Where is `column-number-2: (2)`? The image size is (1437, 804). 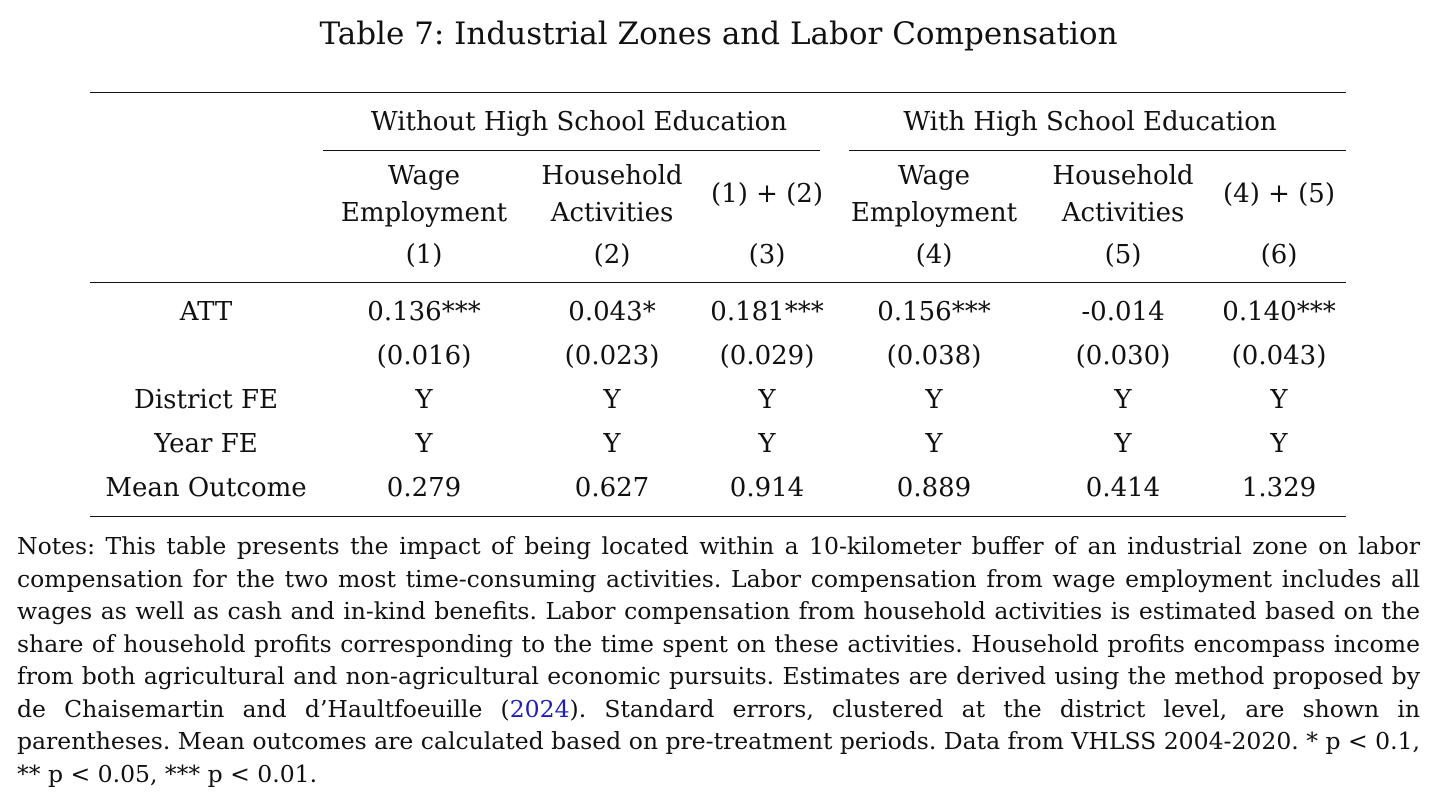
column-number-2: (2) is located at coordinates (612, 255).